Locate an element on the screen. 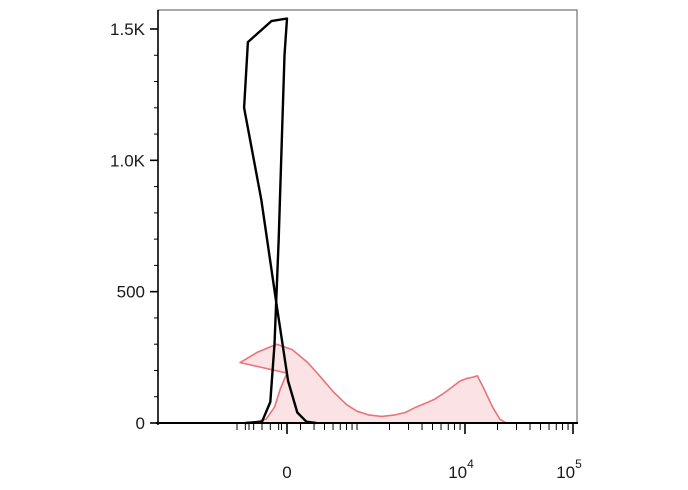 This screenshot has width=688, height=490. y-axis-ticks: 0 500 1.0K 1.5K is located at coordinates (134, 226).